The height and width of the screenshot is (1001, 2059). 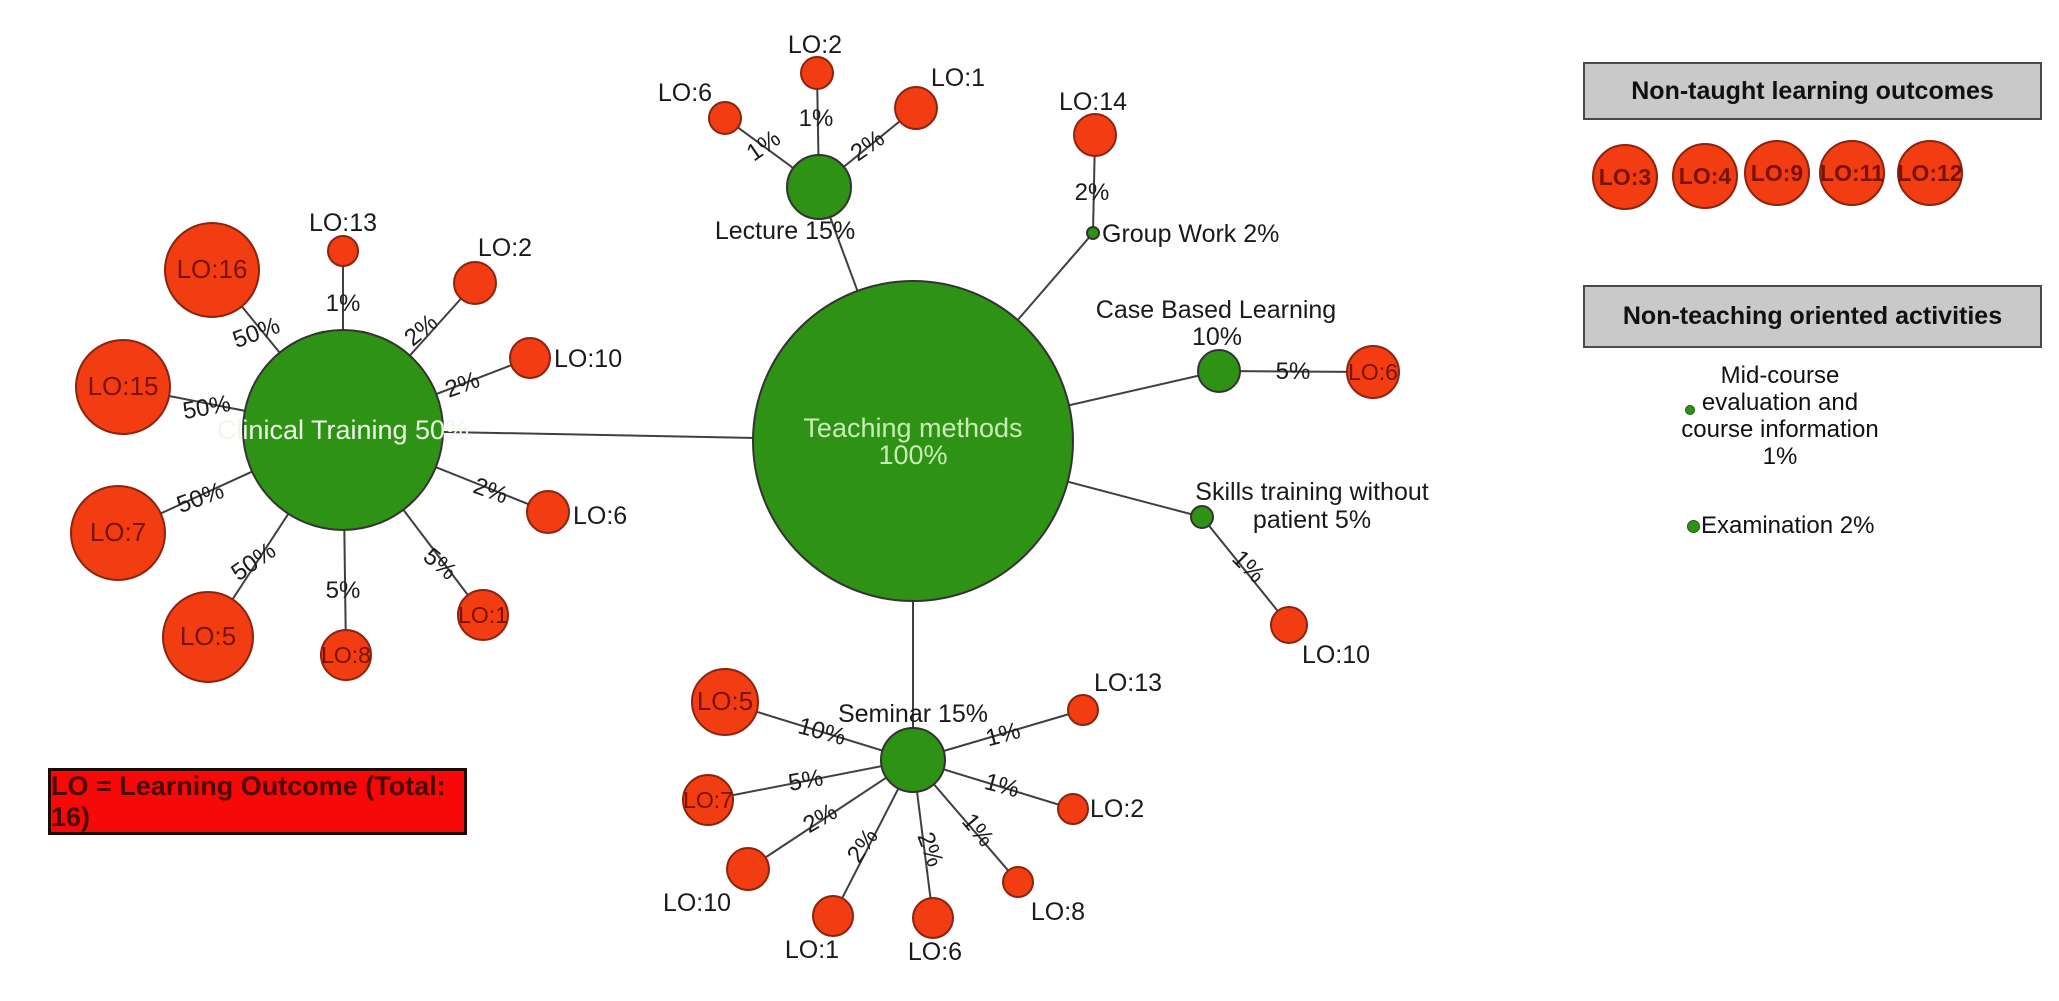 I want to click on non-taught-lo9-label: LO:9, so click(x=1777, y=172).